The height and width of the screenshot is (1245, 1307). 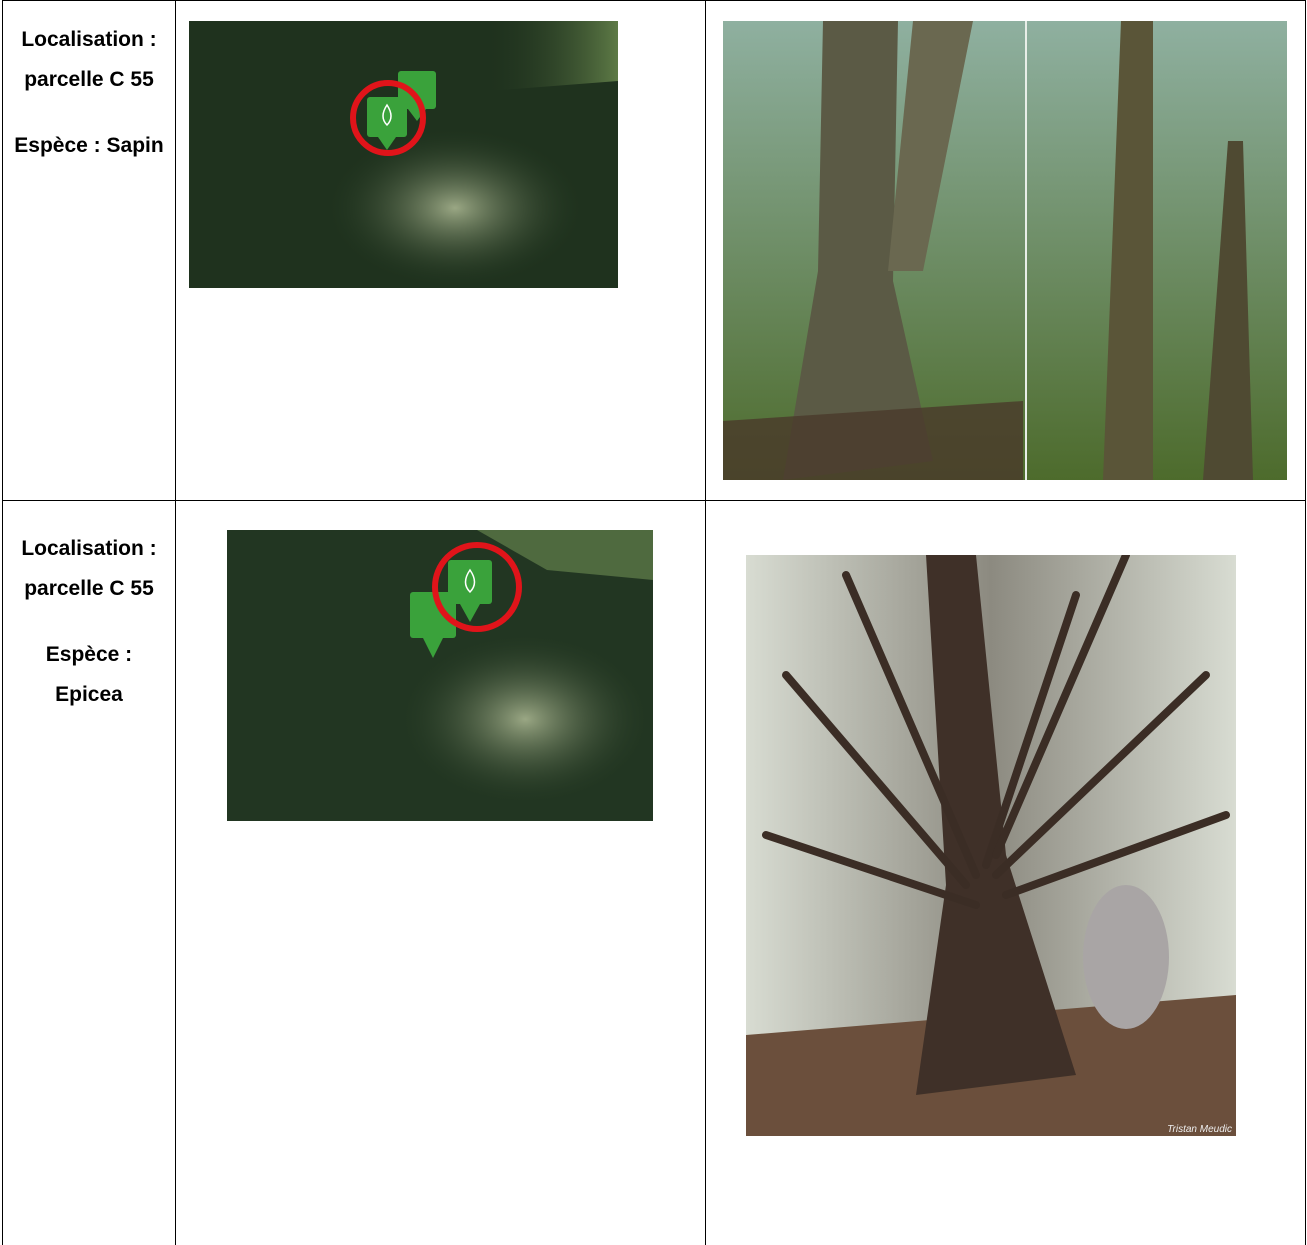 What do you see at coordinates (89, 145) in the screenshot?
I see `species-text: Espèce : Sapin` at bounding box center [89, 145].